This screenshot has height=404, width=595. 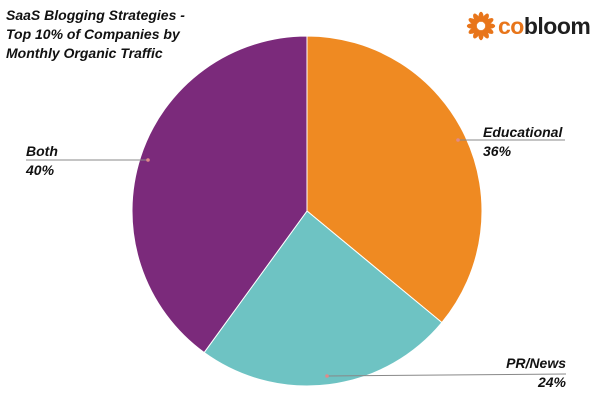 I want to click on slice-value-2: 40%, so click(x=40, y=170).